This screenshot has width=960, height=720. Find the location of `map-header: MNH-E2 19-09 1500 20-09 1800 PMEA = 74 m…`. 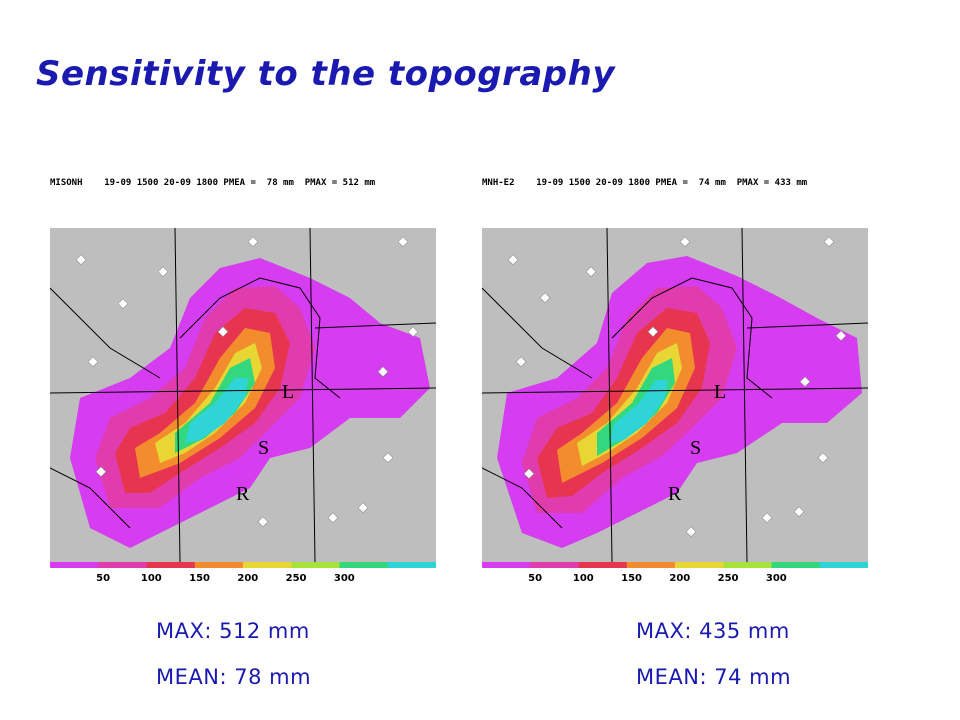

map-header: MNH-E2 19-09 1500 20-09 1800 PMEA = 74 m… is located at coordinates (678, 185).